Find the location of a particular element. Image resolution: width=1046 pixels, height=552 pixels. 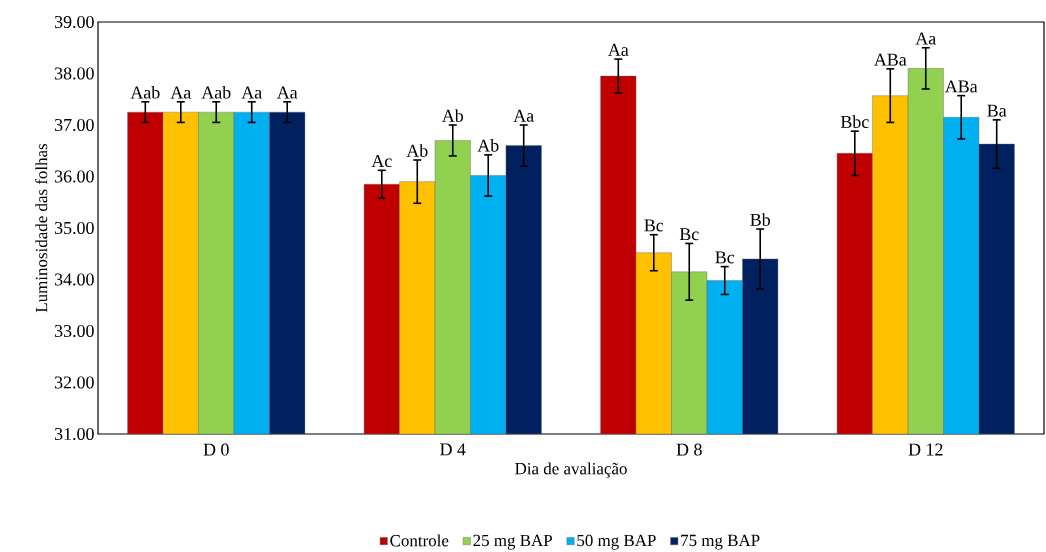

data-label: Ba is located at coordinates (997, 110).